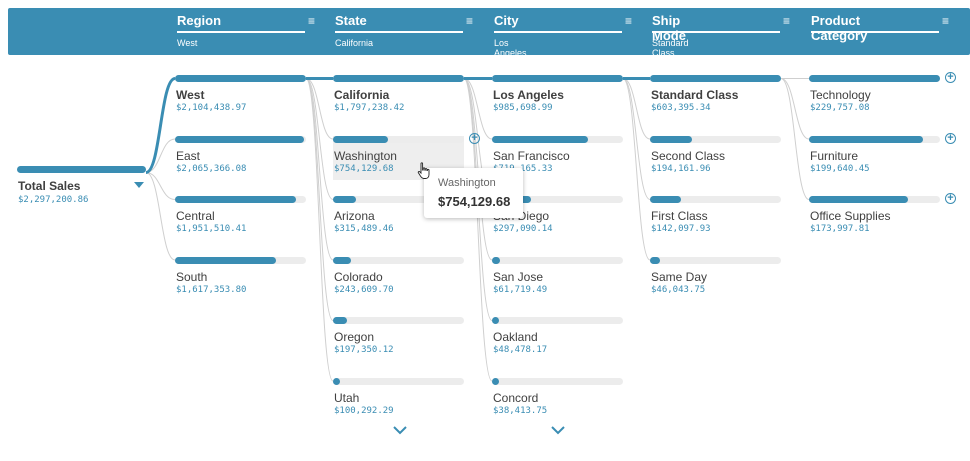 Image resolution: width=970 pixels, height=461 pixels. What do you see at coordinates (398, 97) in the screenshot?
I see `tree-node: California $1,797,238.42` at bounding box center [398, 97].